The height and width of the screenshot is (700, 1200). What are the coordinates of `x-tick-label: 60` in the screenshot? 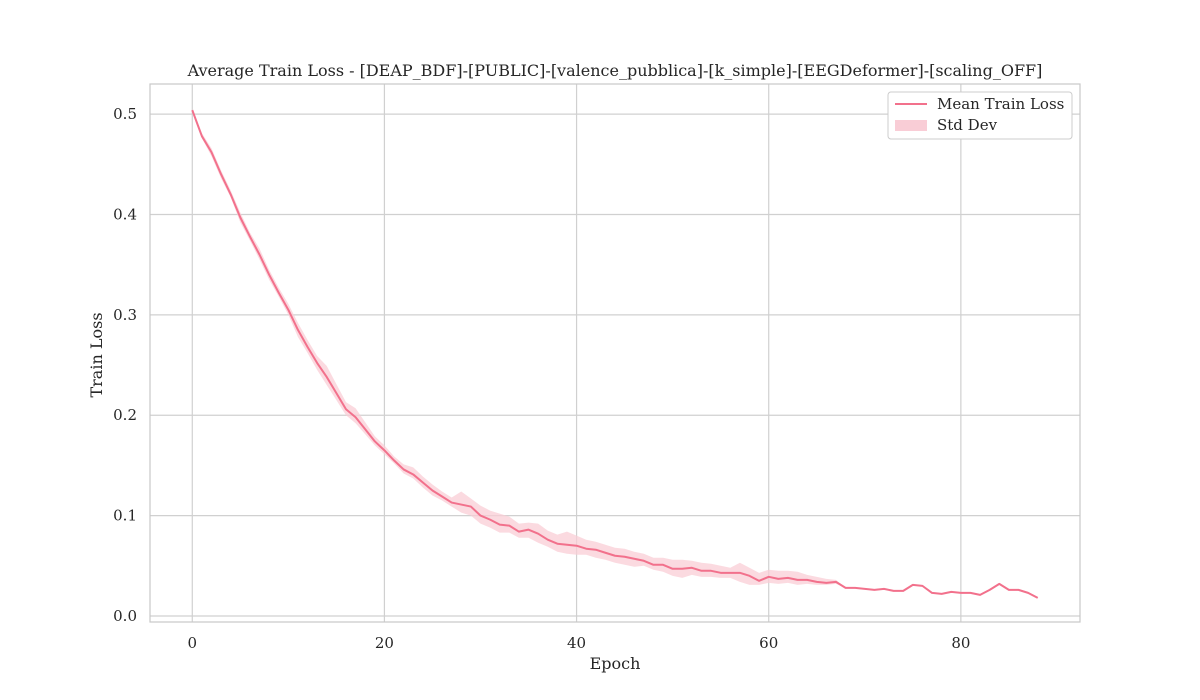 It's located at (768, 643).